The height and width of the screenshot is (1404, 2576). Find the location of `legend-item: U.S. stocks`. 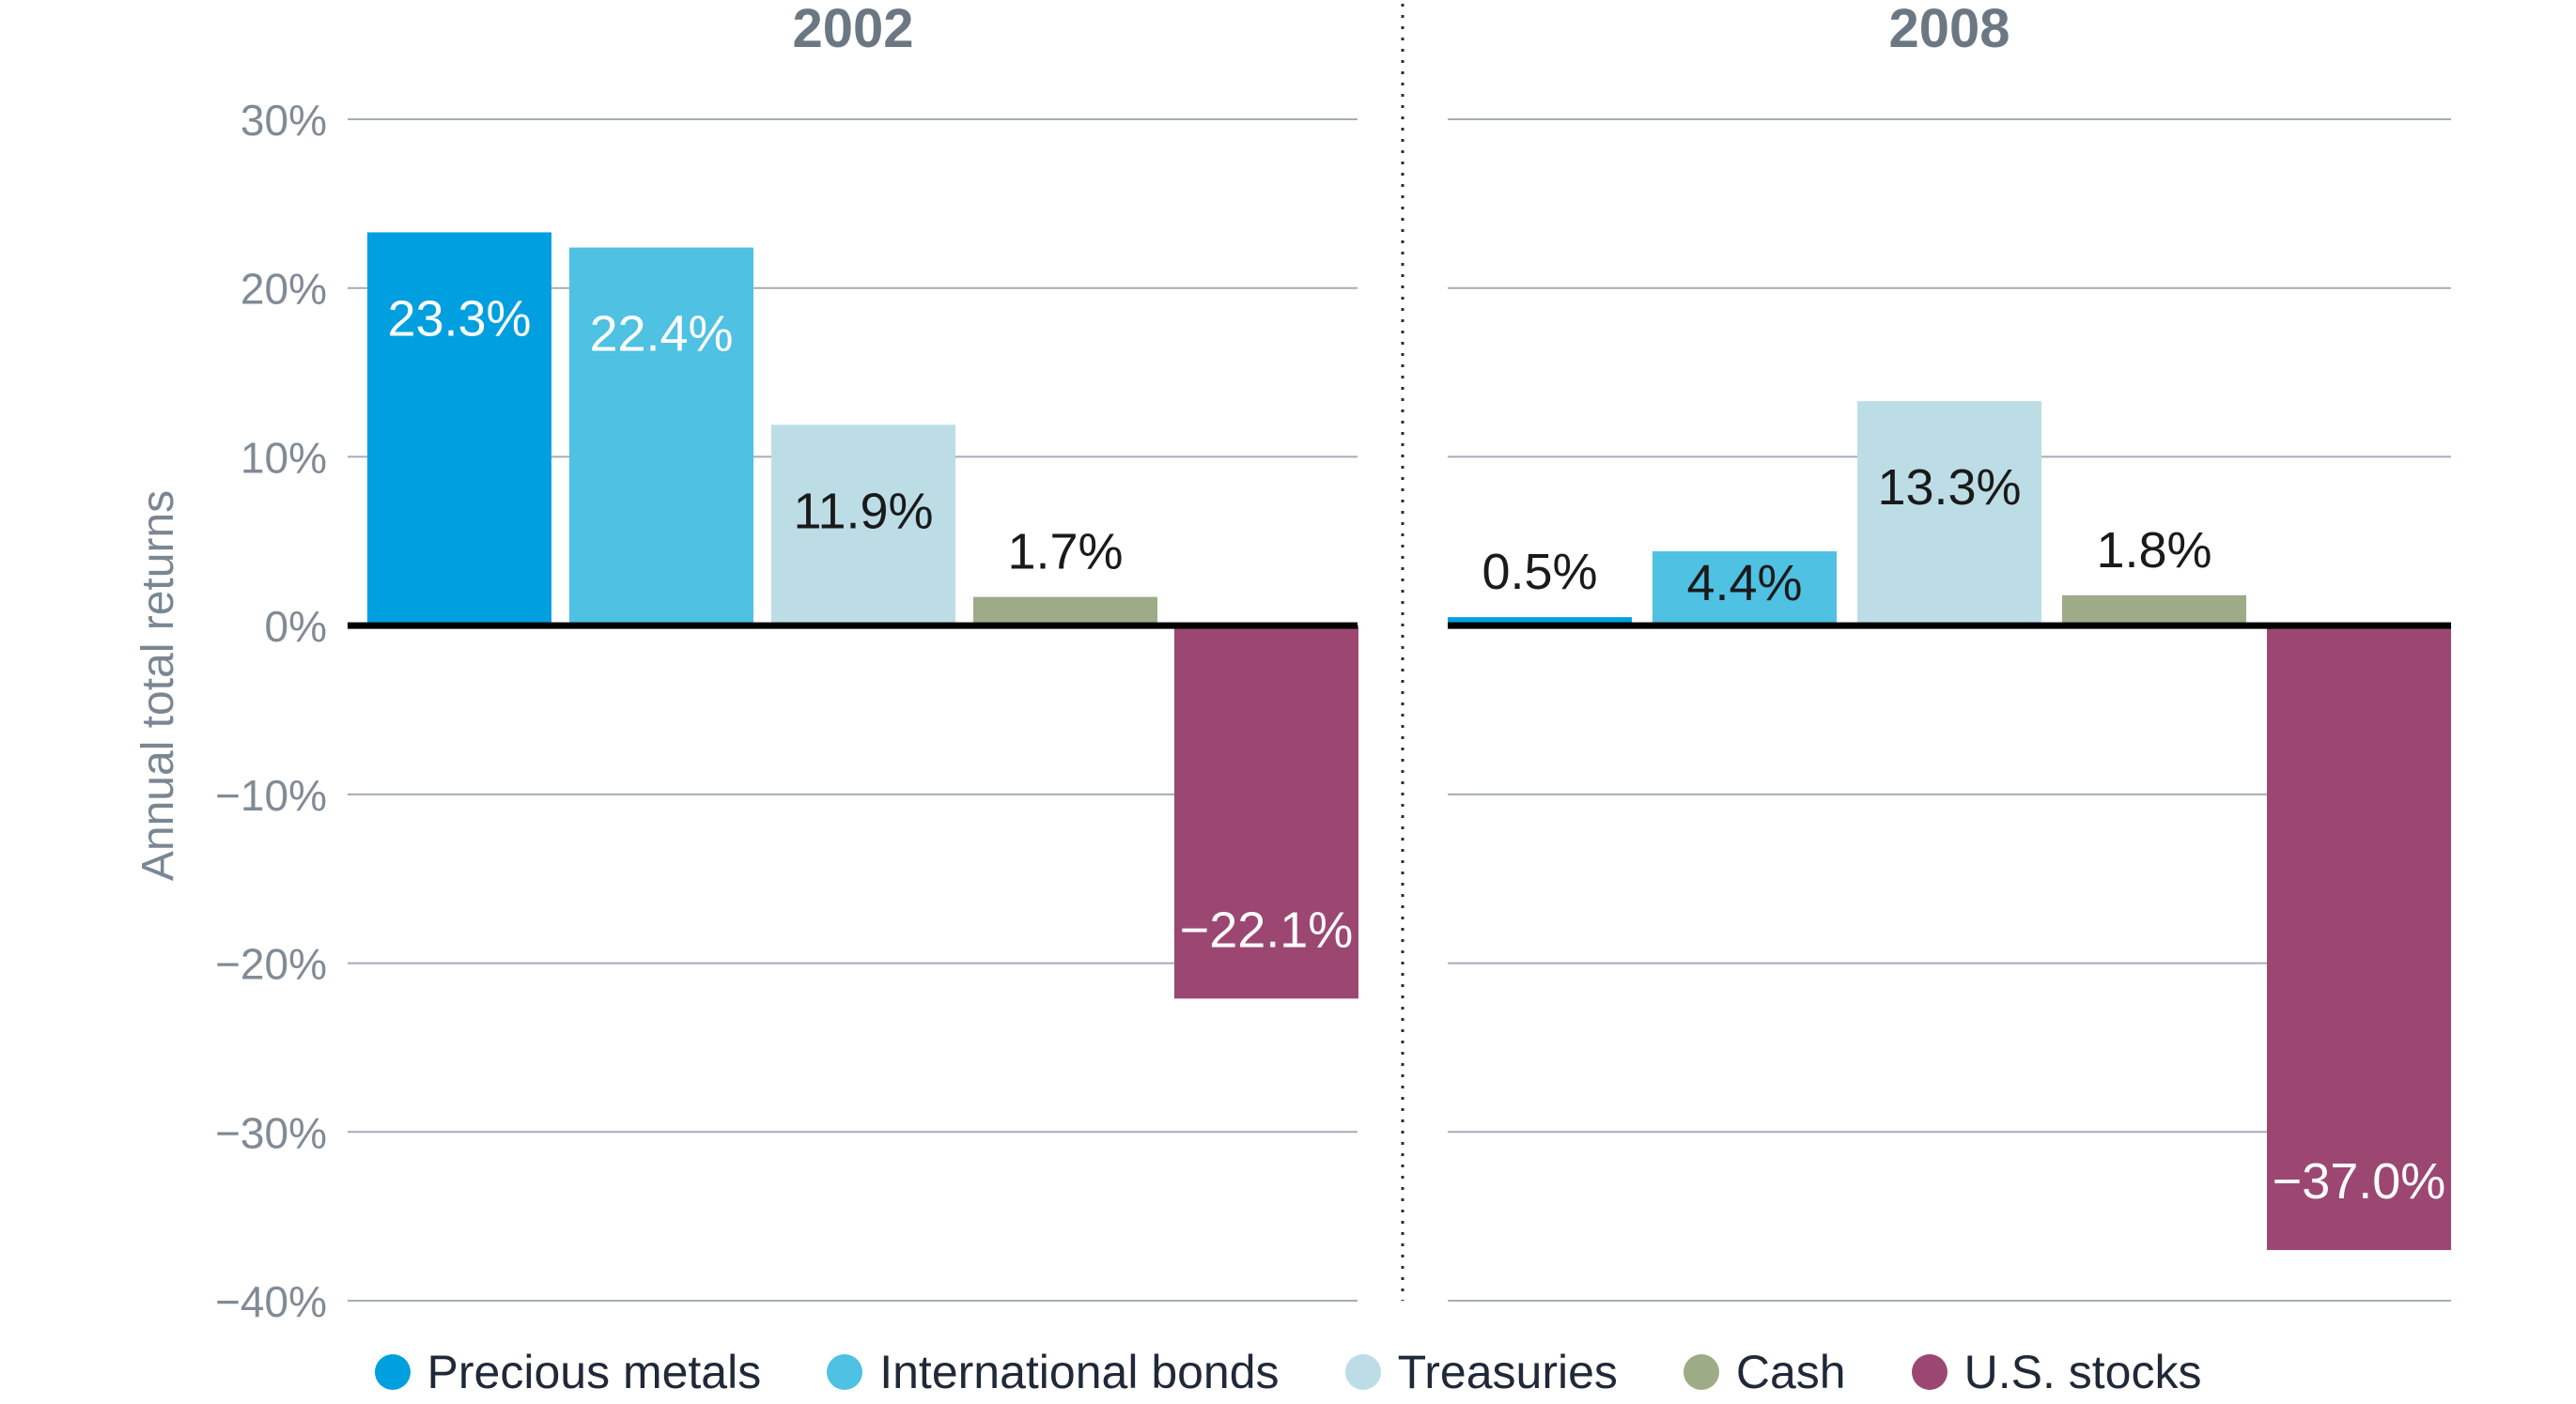

legend-item: U.S. stocks is located at coordinates (2056, 1372).